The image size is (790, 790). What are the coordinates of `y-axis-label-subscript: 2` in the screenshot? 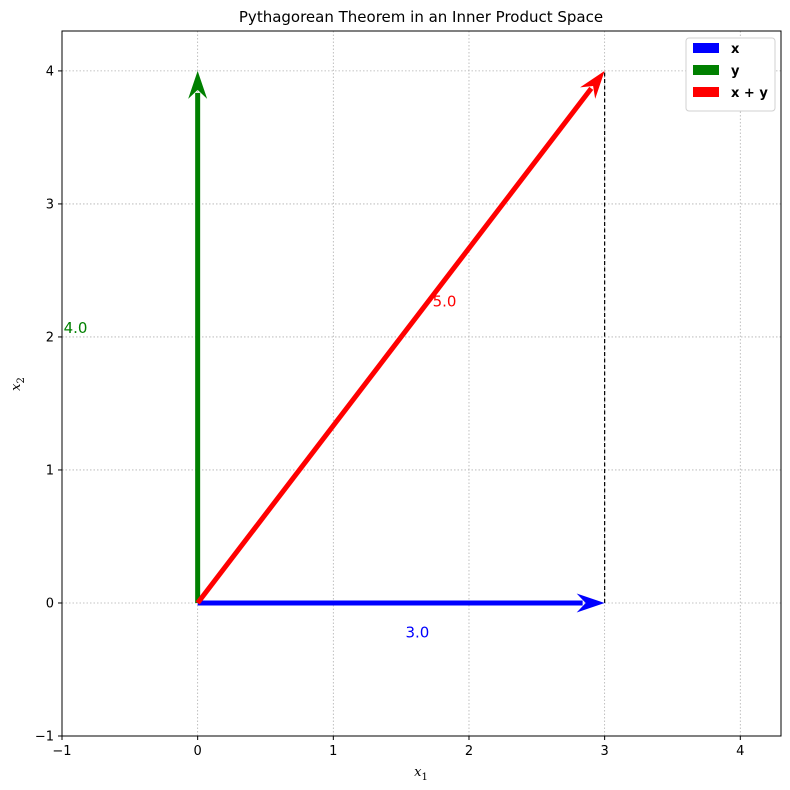 It's located at (21, 380).